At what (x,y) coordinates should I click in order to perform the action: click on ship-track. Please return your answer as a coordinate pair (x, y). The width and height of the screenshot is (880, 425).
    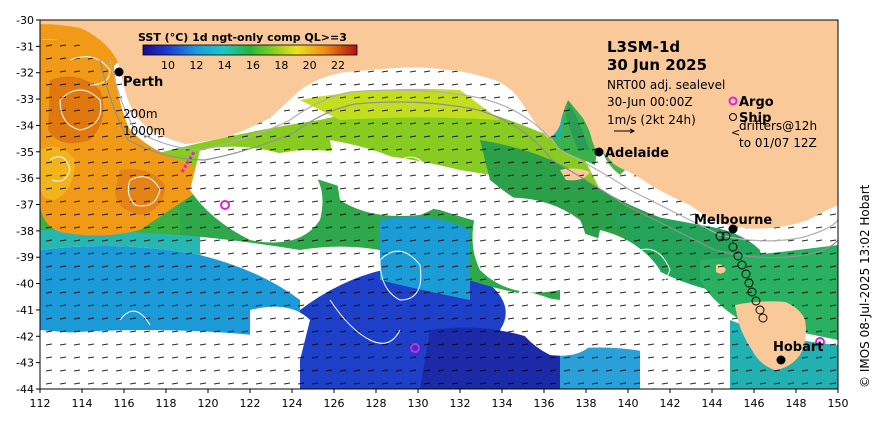
    Looking at the image, I should click on (741, 277).